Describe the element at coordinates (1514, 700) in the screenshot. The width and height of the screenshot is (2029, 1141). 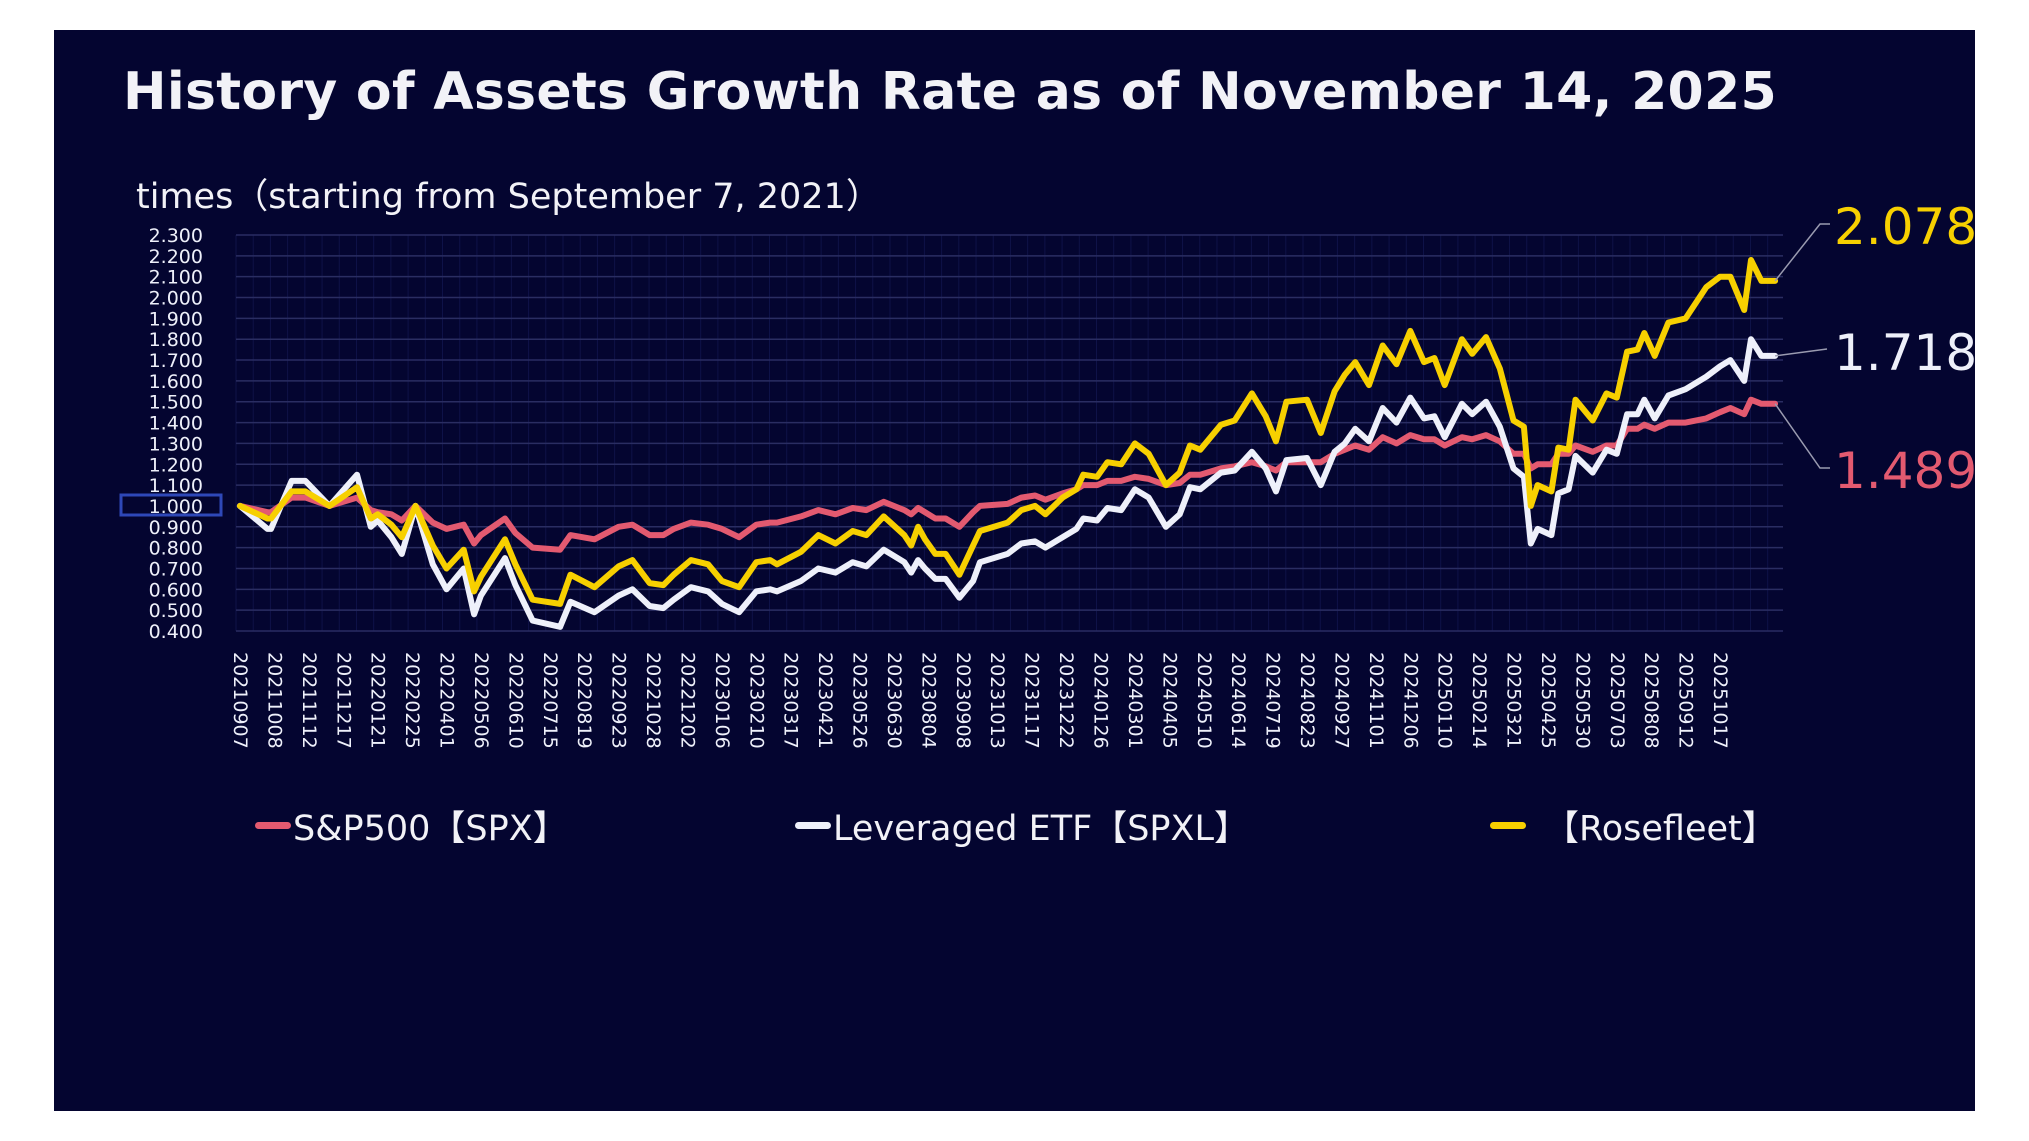
I see `x-tick-label: 20250321` at that location.